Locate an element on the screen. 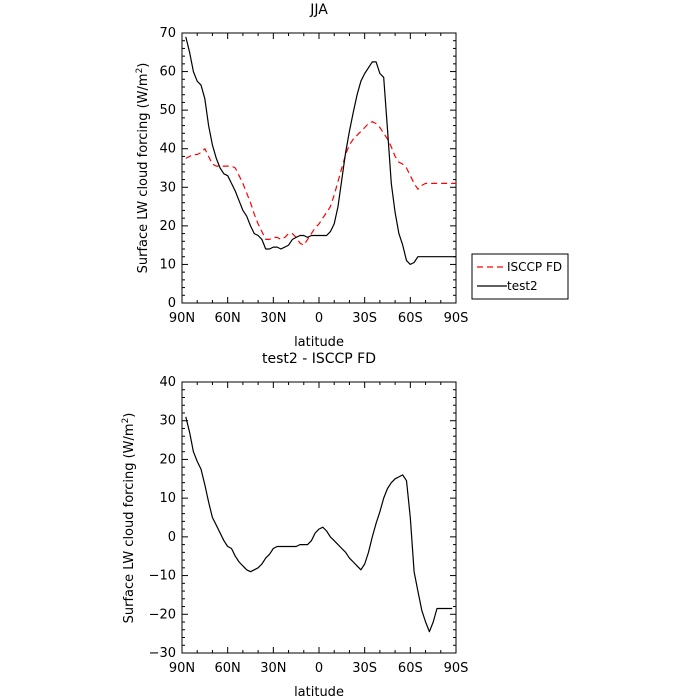 The width and height of the screenshot is (700, 700). bottom-y-tick-label: −10 is located at coordinates (162, 576).